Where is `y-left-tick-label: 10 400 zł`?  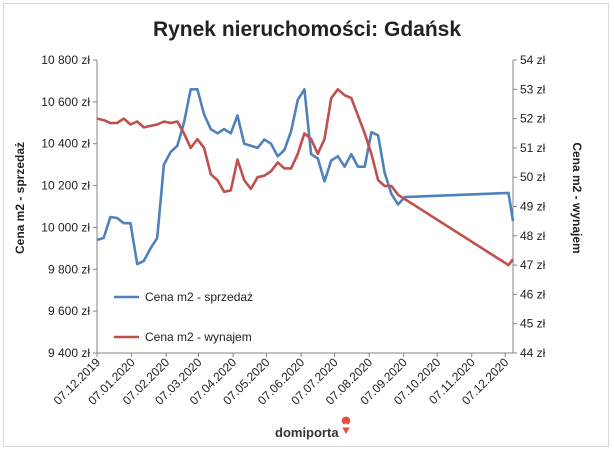 y-left-tick-label: 10 400 zł is located at coordinates (65, 144).